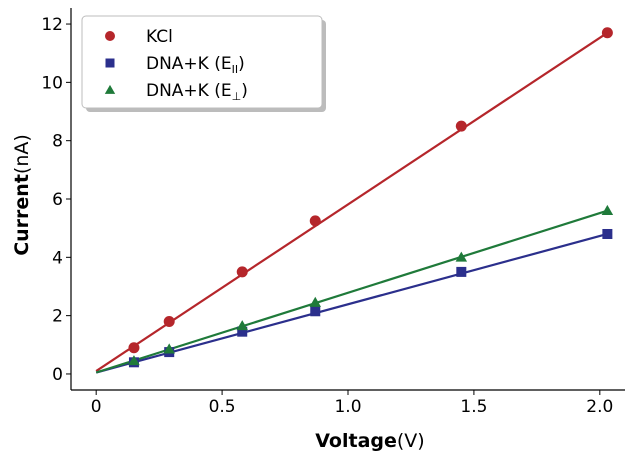  I want to click on x-tick-label: 1.5, so click(473, 407).